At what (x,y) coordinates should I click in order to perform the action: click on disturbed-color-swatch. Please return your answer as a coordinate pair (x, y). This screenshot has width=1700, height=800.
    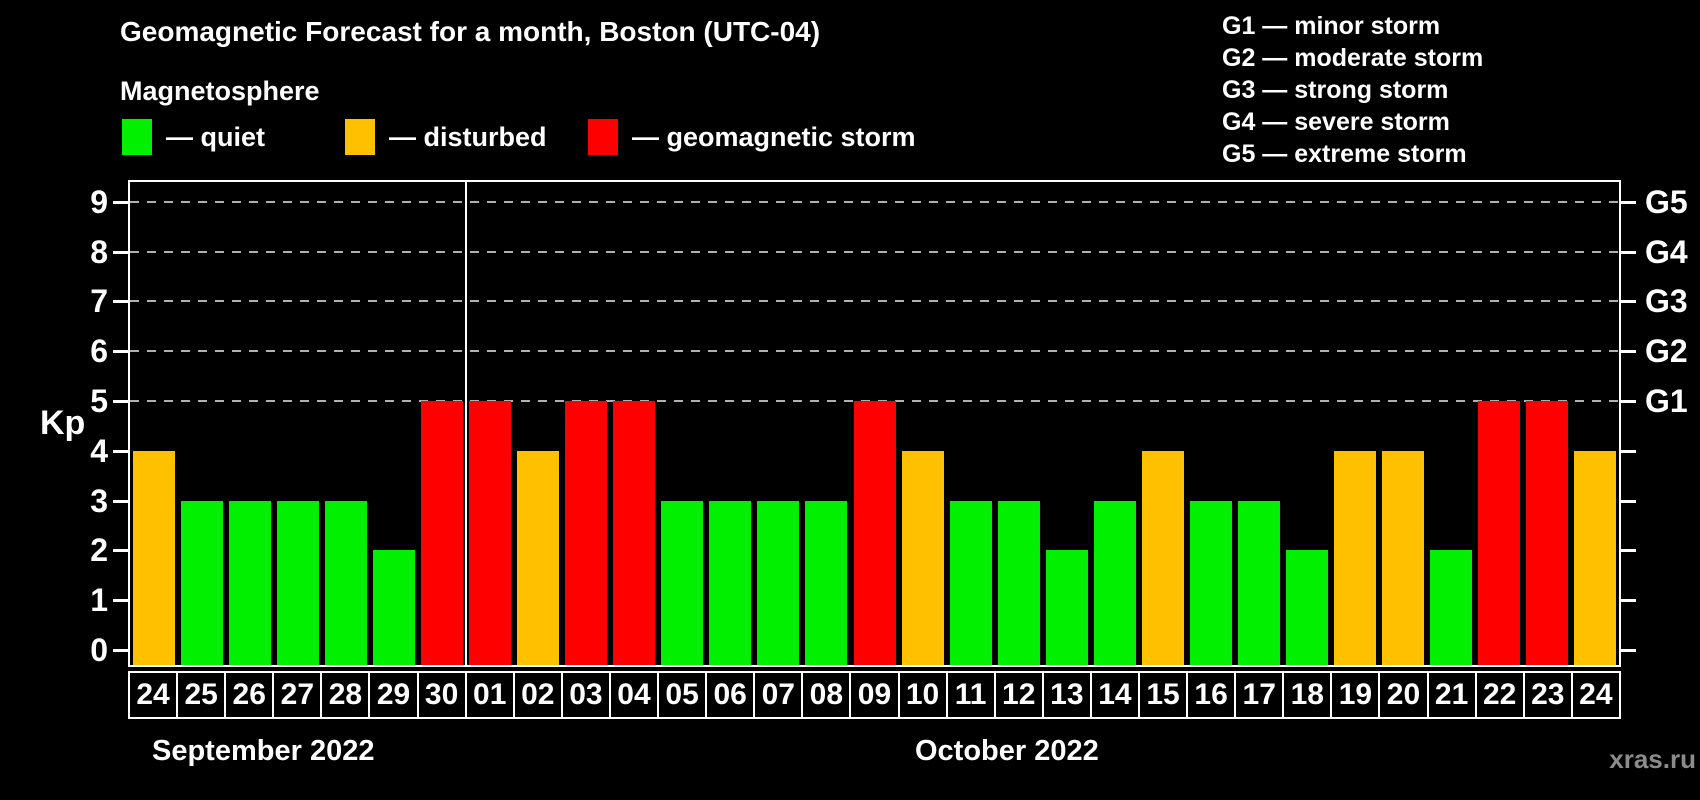
    Looking at the image, I should click on (360, 137).